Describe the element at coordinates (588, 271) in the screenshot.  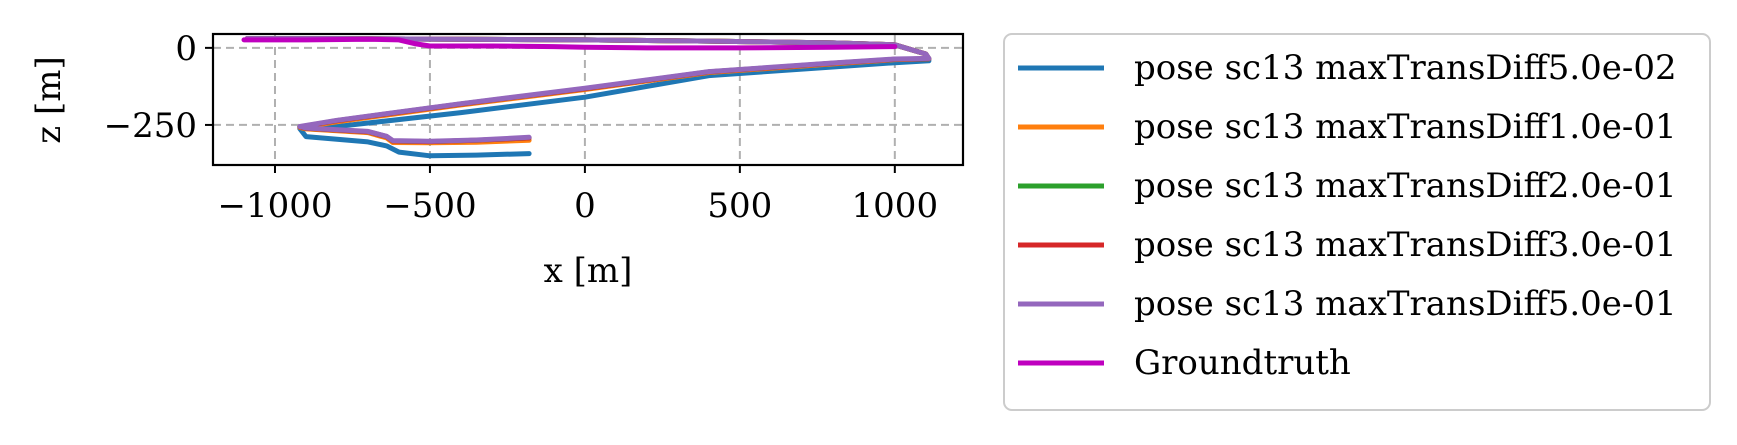
I see `x-axis-label: x [m]` at that location.